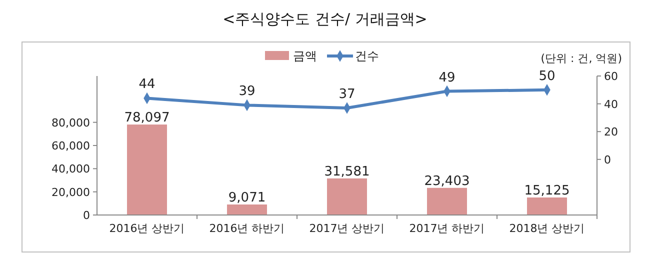 This screenshot has height=270, width=650. Describe the element at coordinates (347, 172) in the screenshot. I see `data-label: 31,581` at that location.